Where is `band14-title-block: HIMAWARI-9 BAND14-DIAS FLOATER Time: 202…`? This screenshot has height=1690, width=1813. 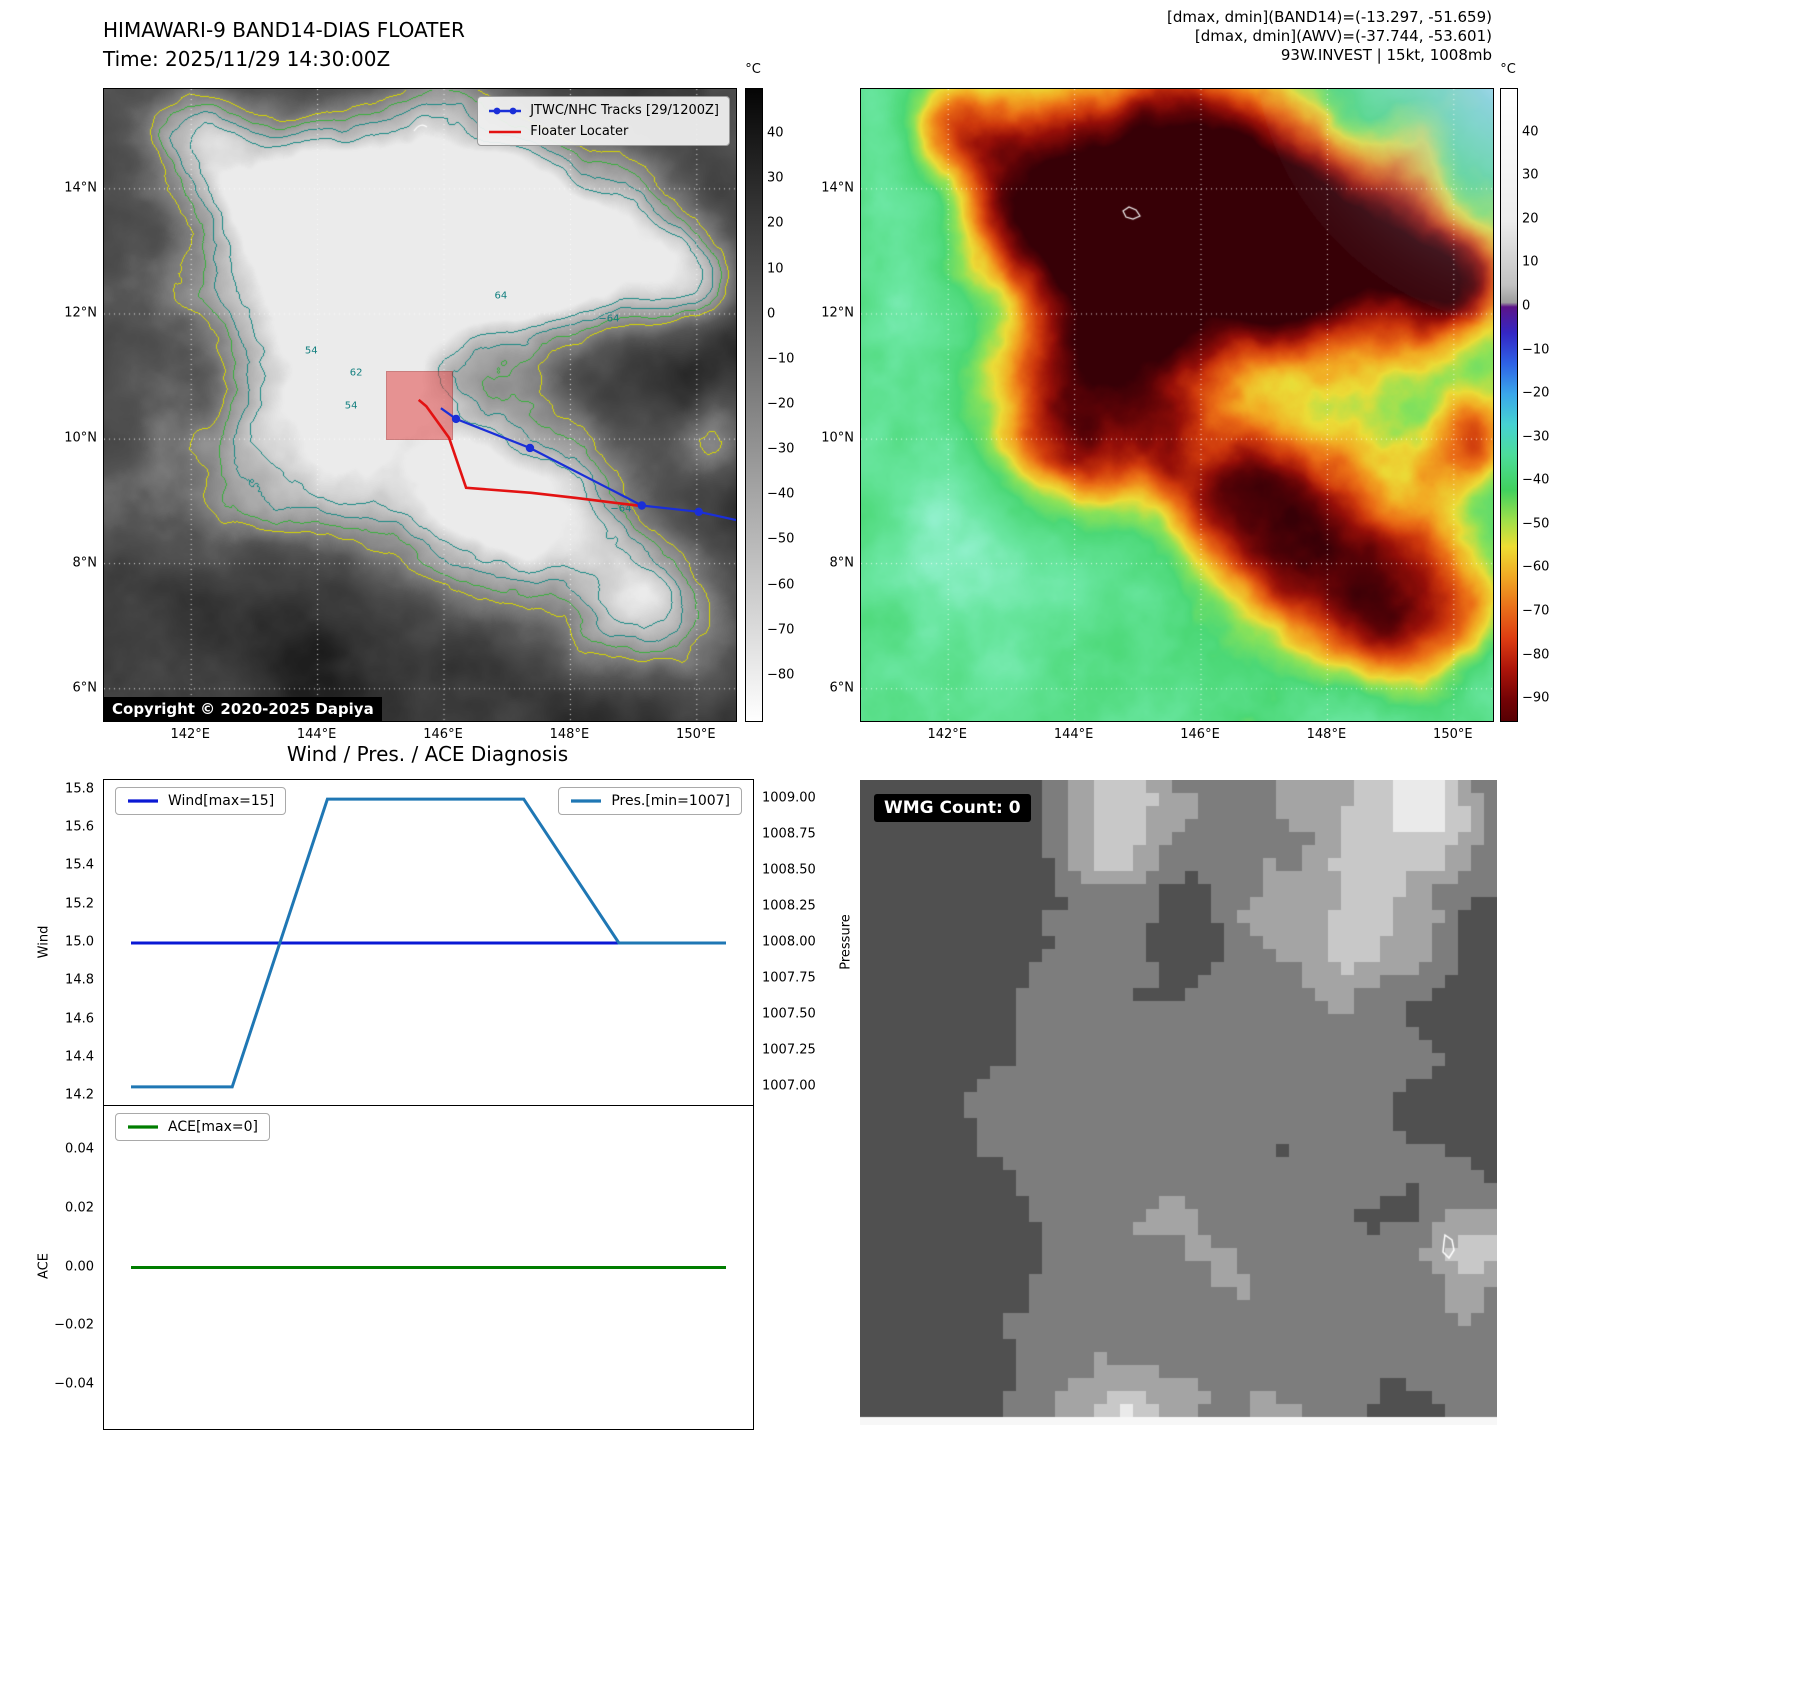
band14-title-block: HIMAWARI-9 BAND14-DIAS FLOATER Time: 202… is located at coordinates (284, 45).